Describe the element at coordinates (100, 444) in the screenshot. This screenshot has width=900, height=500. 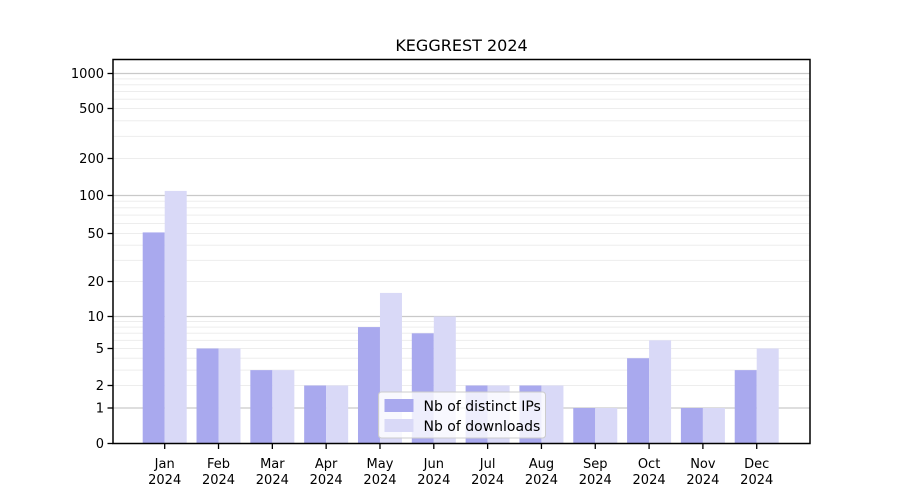
I see `y-tick-label: 0` at that location.